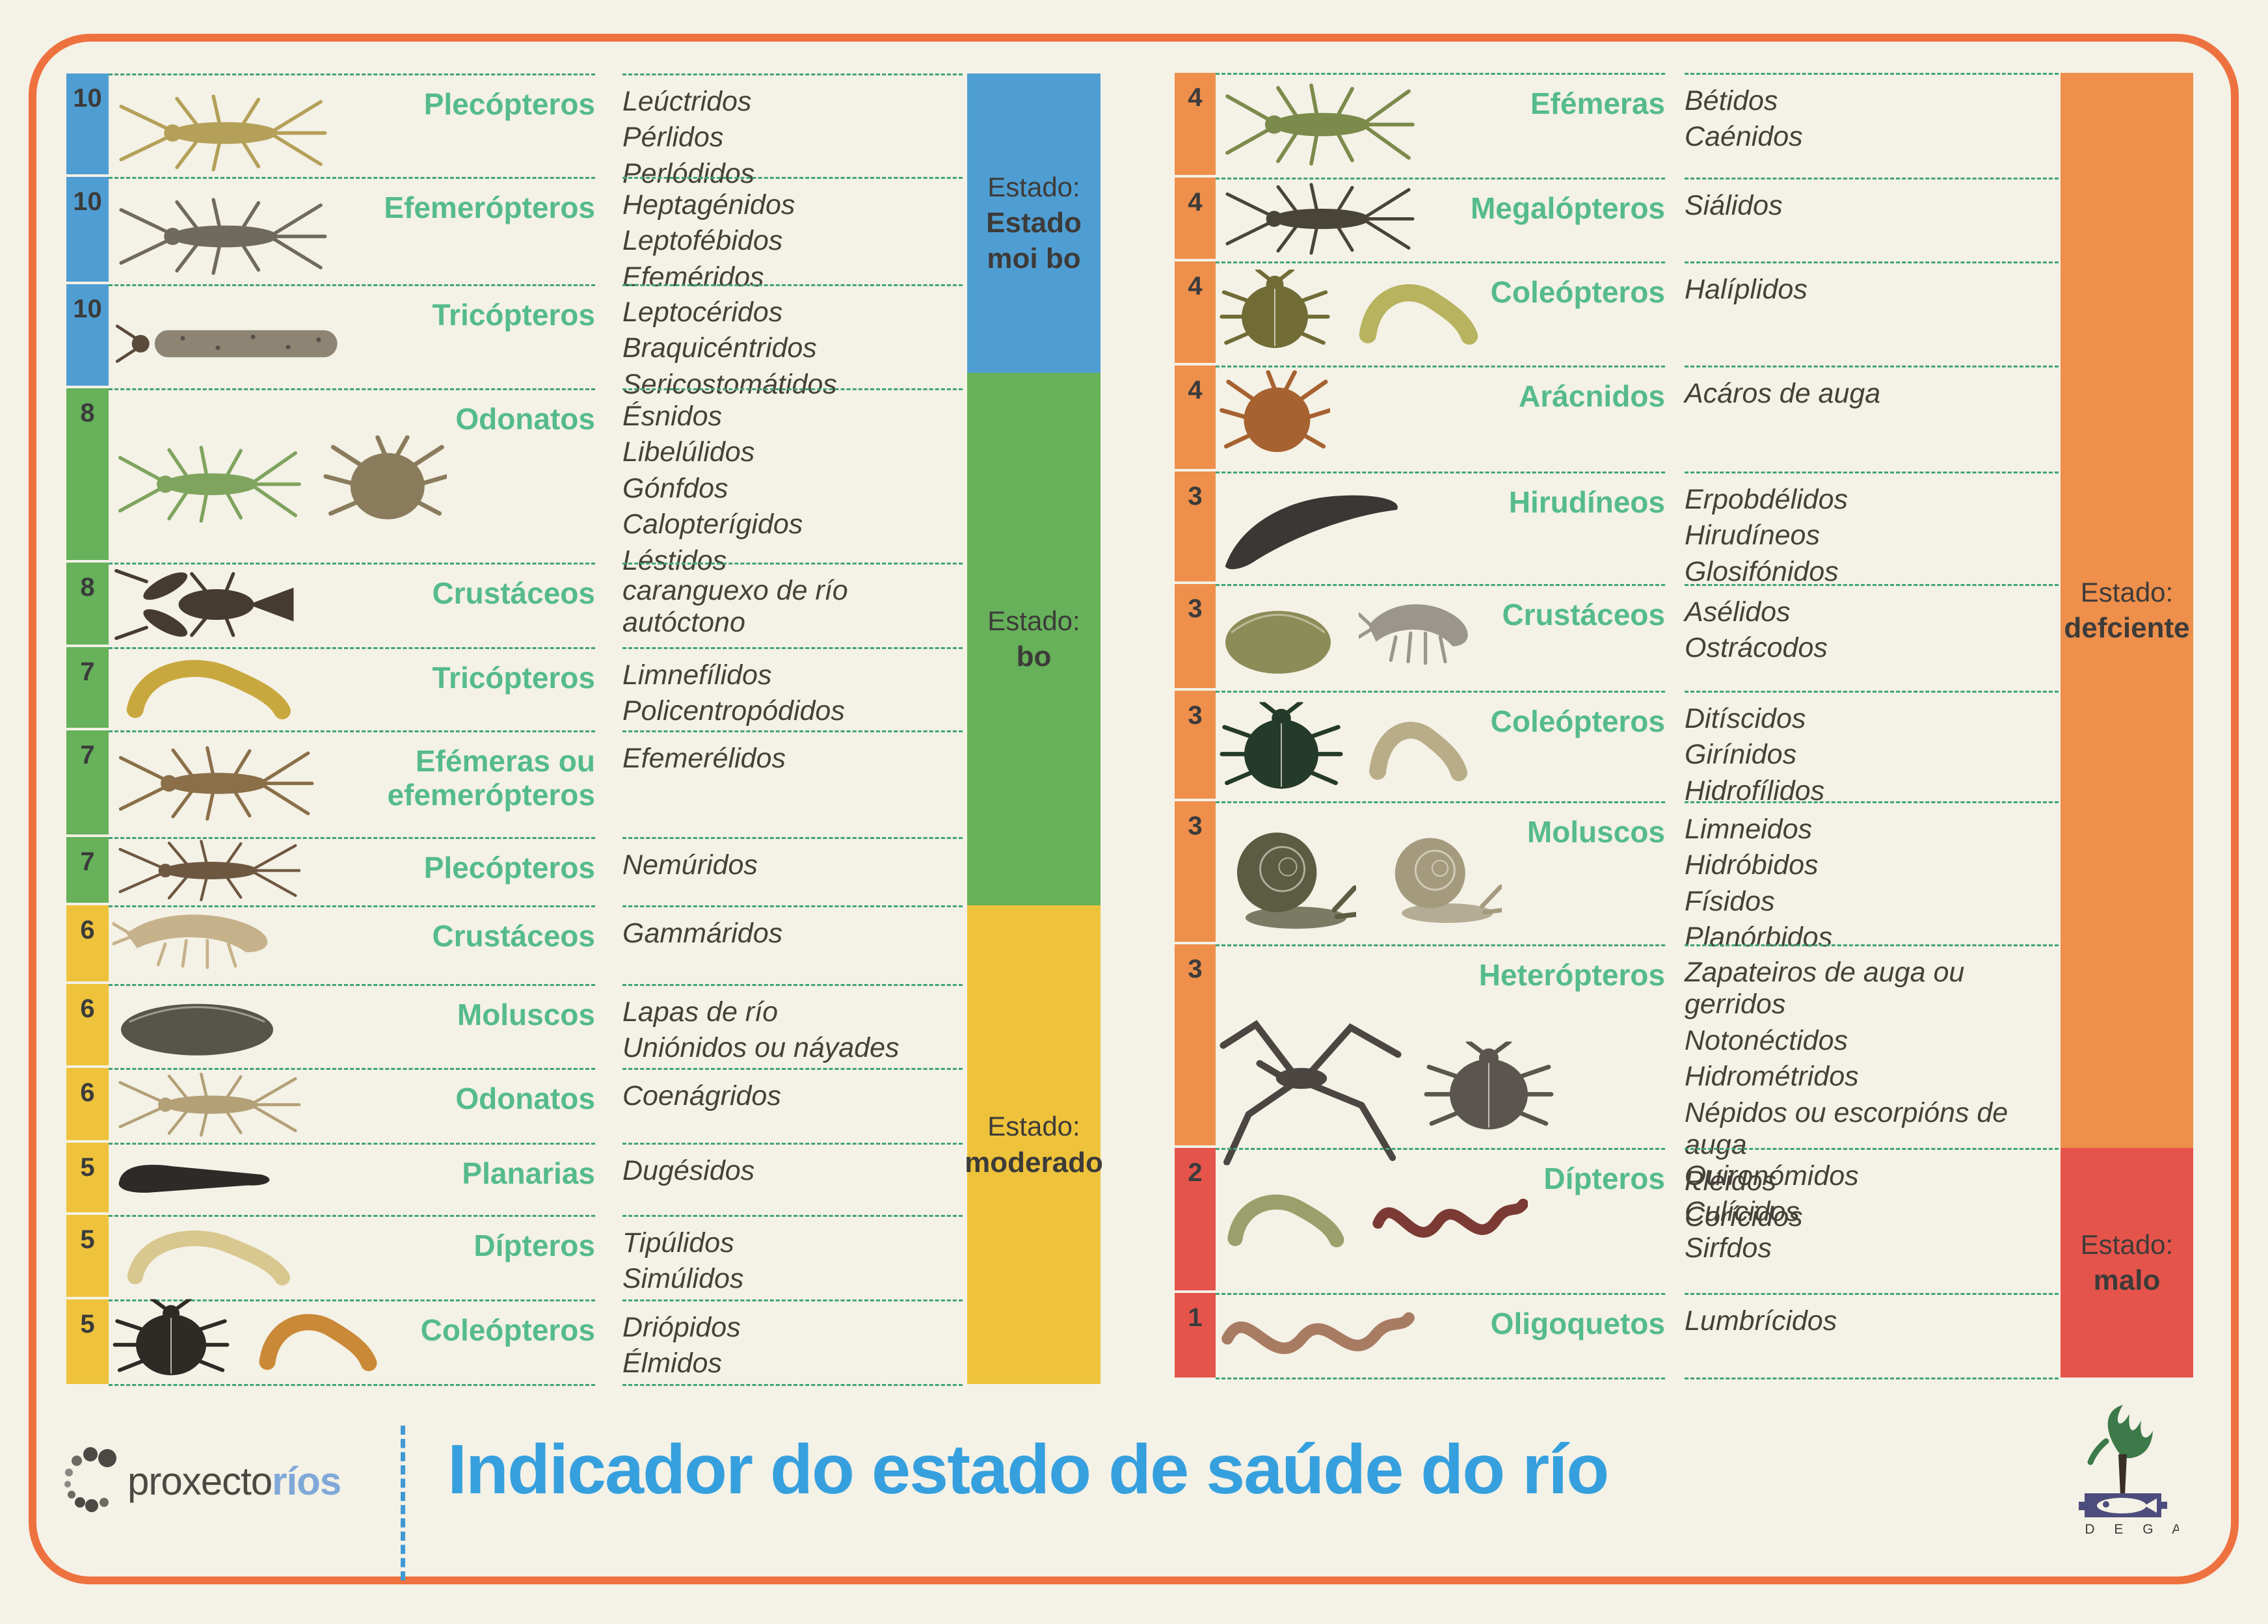 The width and height of the screenshot is (2268, 1624). What do you see at coordinates (2127, 610) in the screenshot?
I see `state-label: Estado: defciente` at bounding box center [2127, 610].